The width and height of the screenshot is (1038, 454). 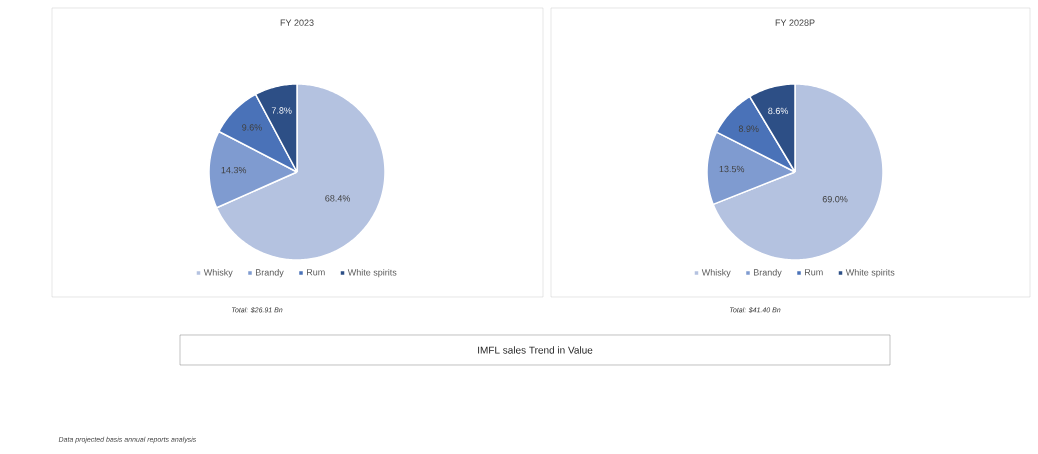 What do you see at coordinates (835, 199) in the screenshot?
I see `data-label: 69.0%` at bounding box center [835, 199].